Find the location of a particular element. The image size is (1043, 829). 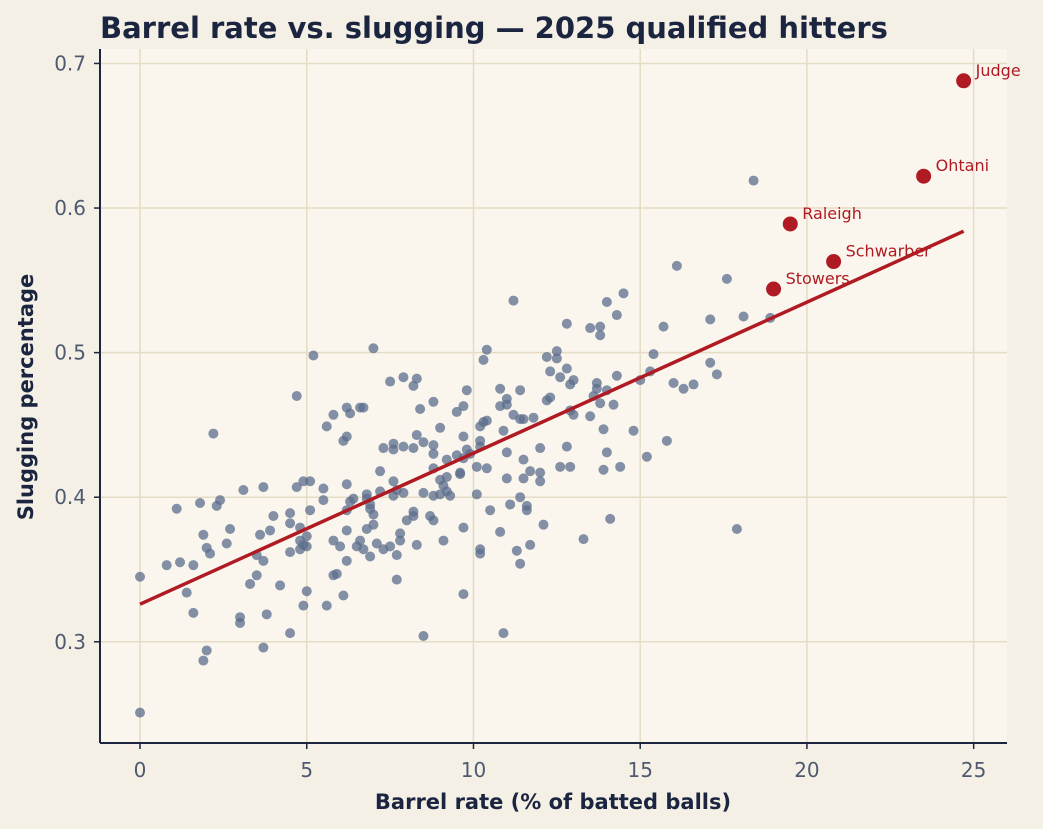

y-tick-label: 0.6 is located at coordinates (70, 208).